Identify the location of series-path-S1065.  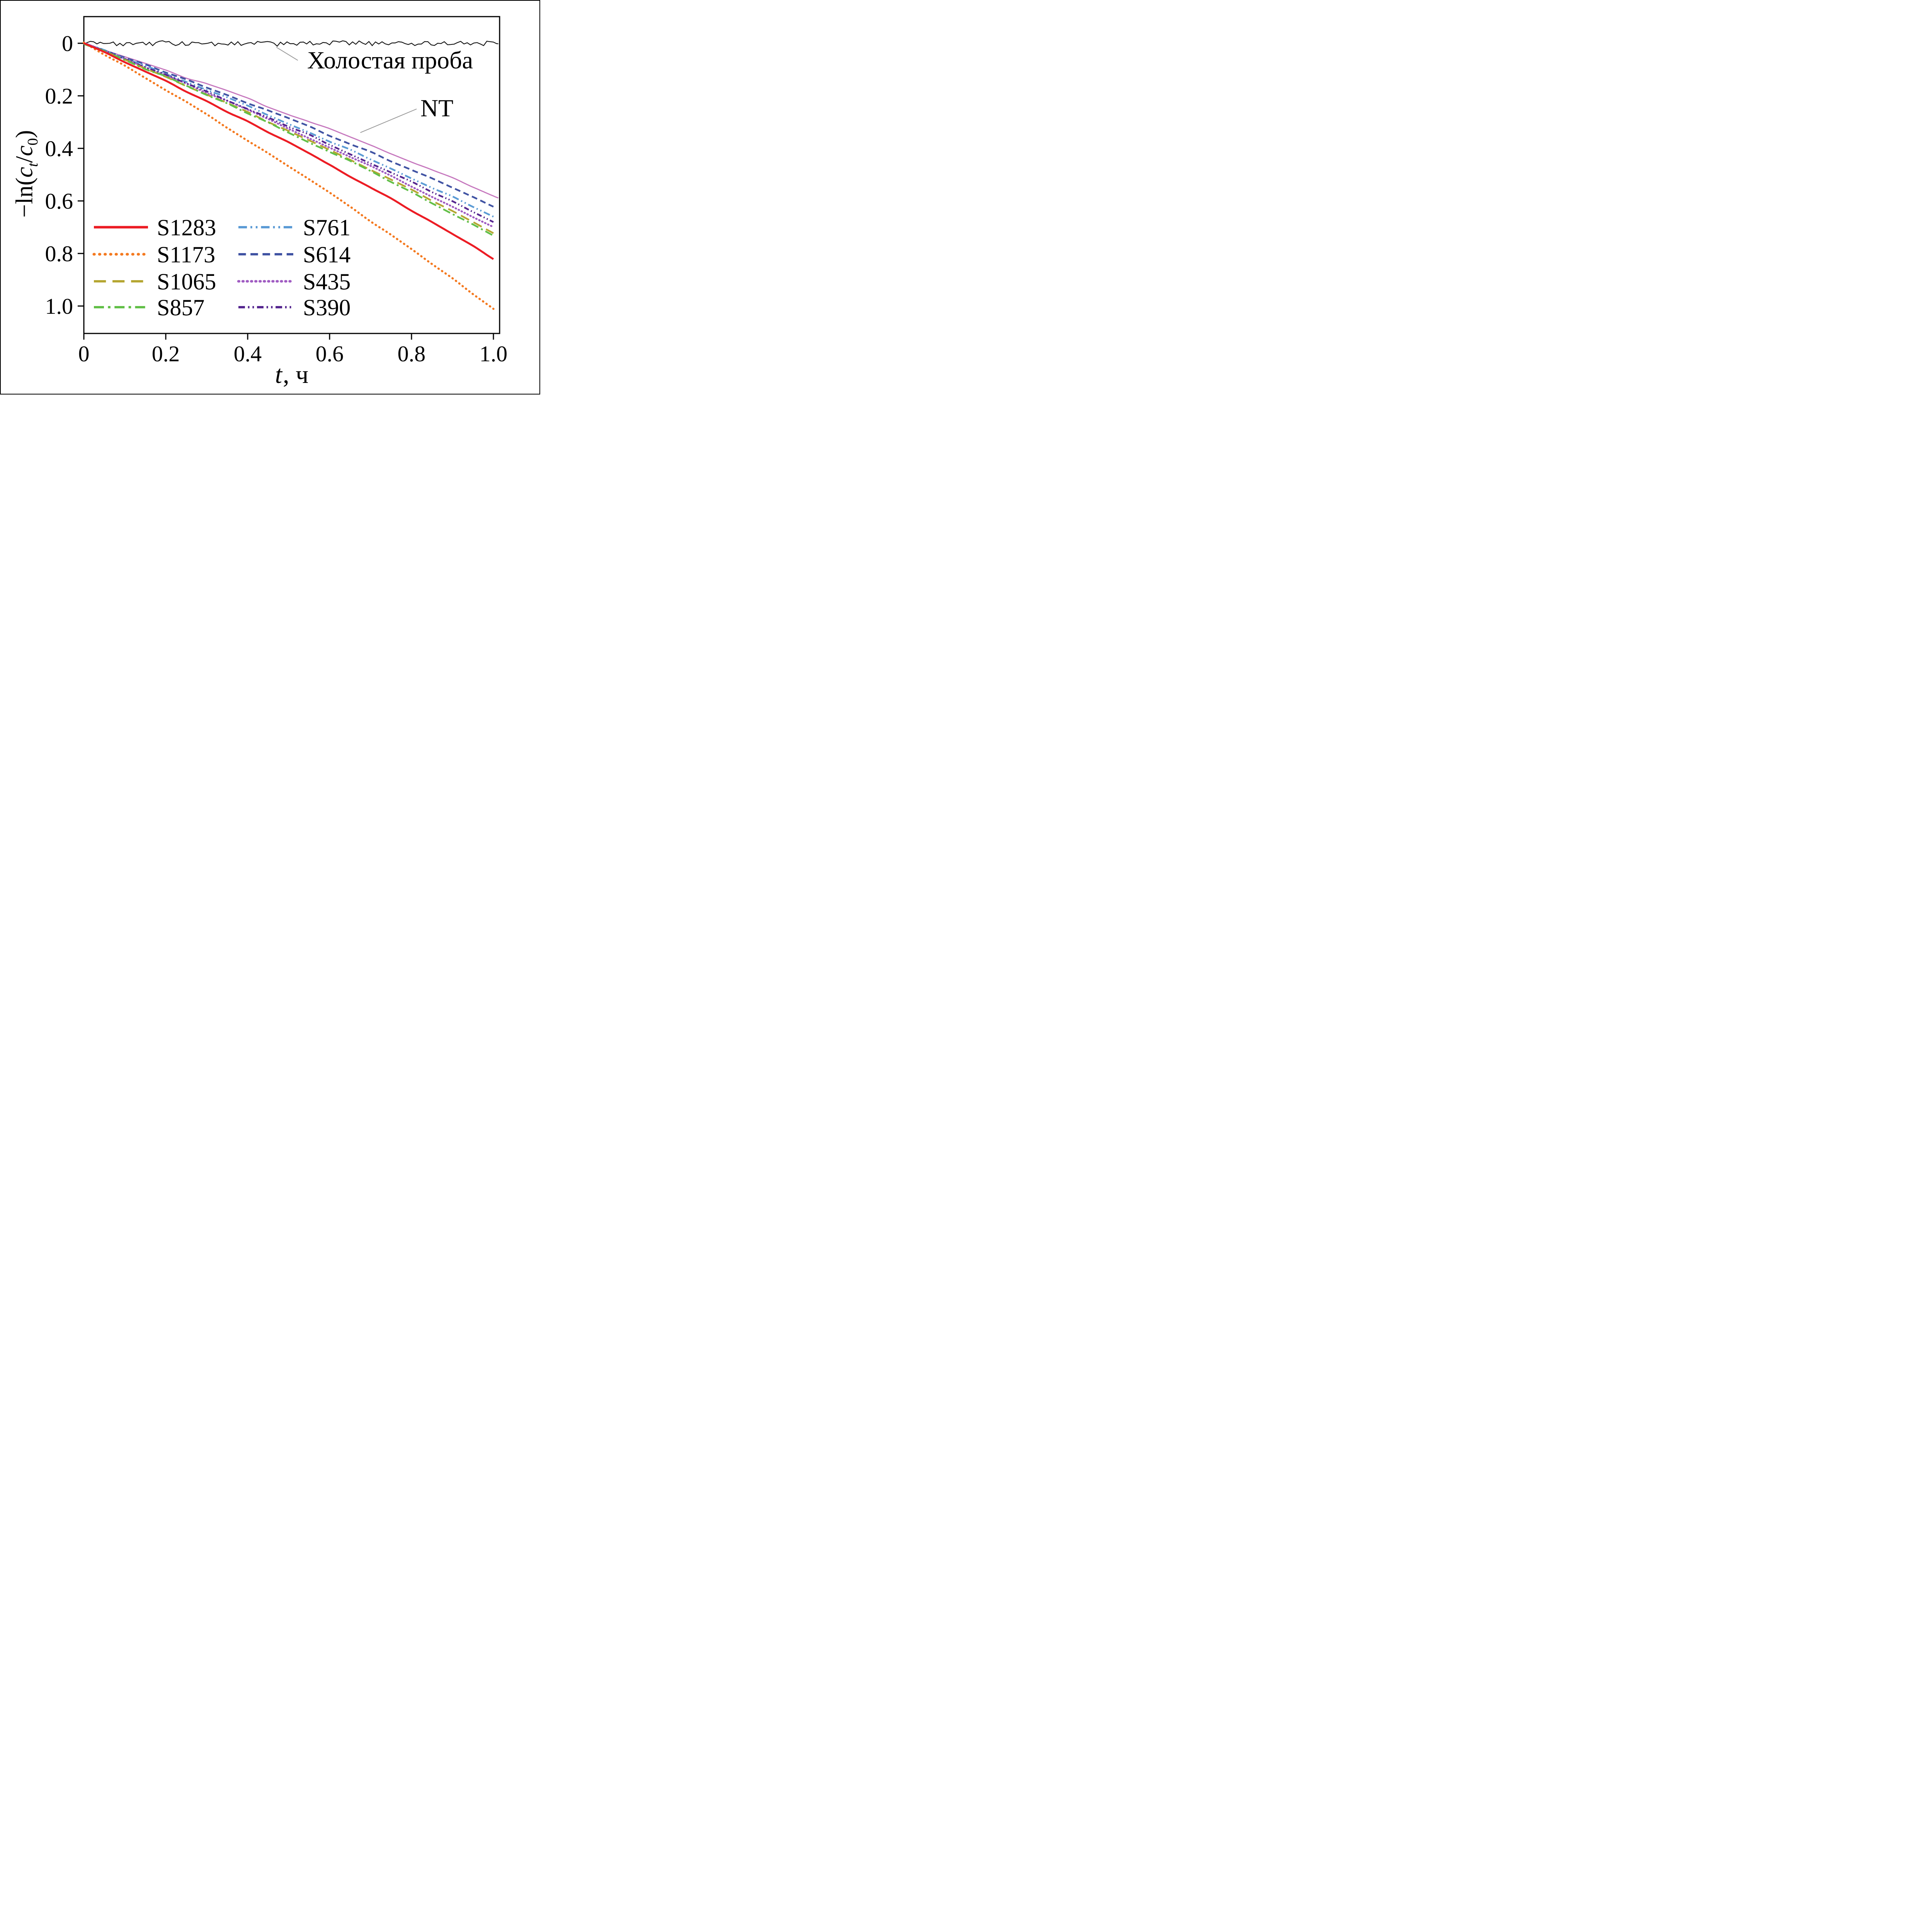
(289, 138).